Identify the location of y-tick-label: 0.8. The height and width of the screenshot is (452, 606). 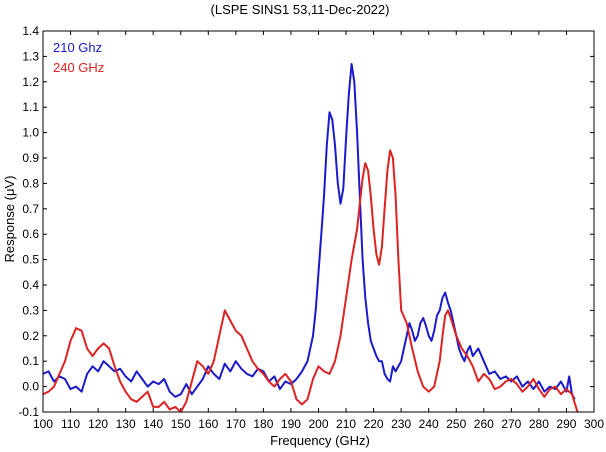
(30, 183).